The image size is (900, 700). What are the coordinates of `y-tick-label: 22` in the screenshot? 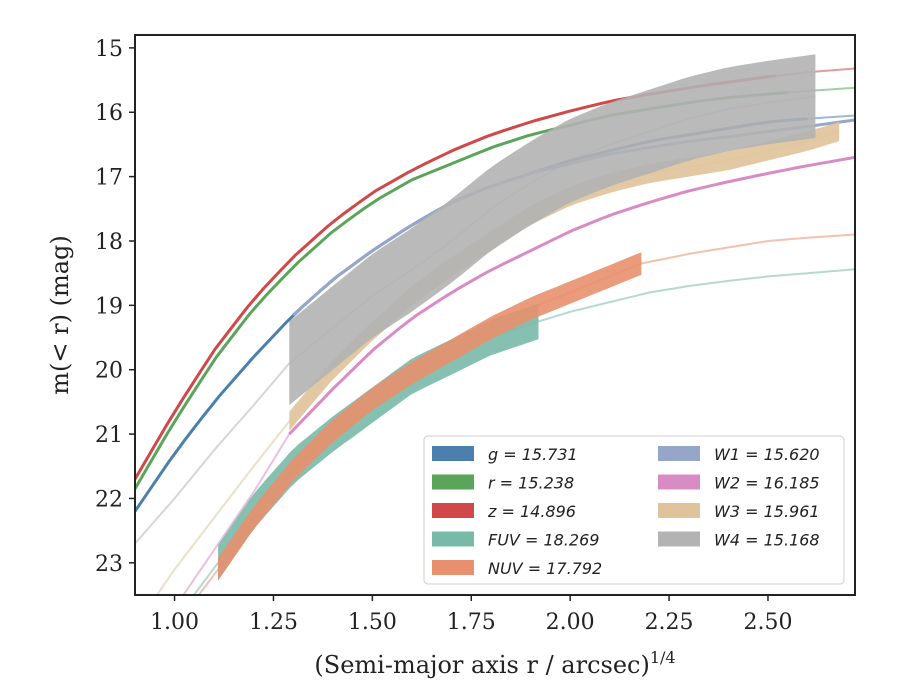 It's located at (109, 499).